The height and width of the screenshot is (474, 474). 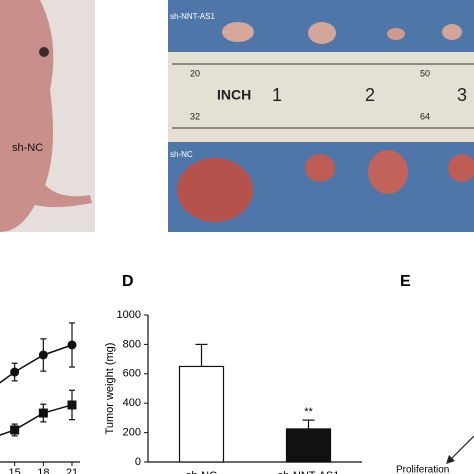 What do you see at coordinates (309, 472) in the screenshot?
I see `x-tick-label: sh-NNT-AS1` at bounding box center [309, 472].